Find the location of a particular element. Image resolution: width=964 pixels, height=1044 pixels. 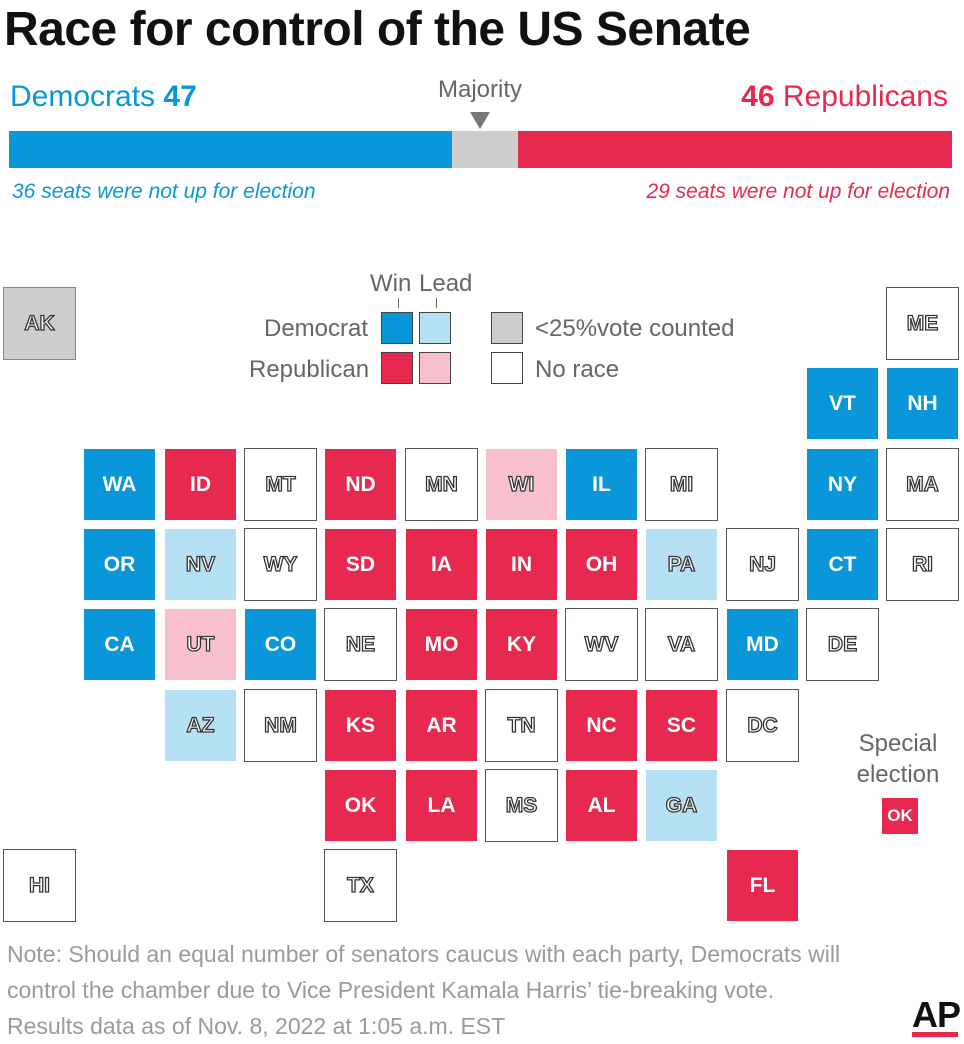

democrats-header: Democrats 47 is located at coordinates (103, 97).